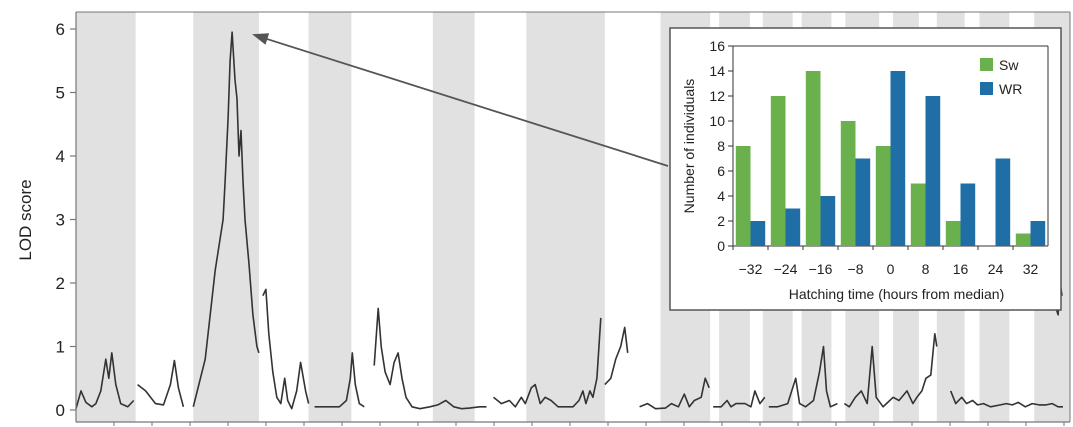 This screenshot has width=1073, height=427. I want to click on inset-y-tick-label: 10, so click(717, 121).